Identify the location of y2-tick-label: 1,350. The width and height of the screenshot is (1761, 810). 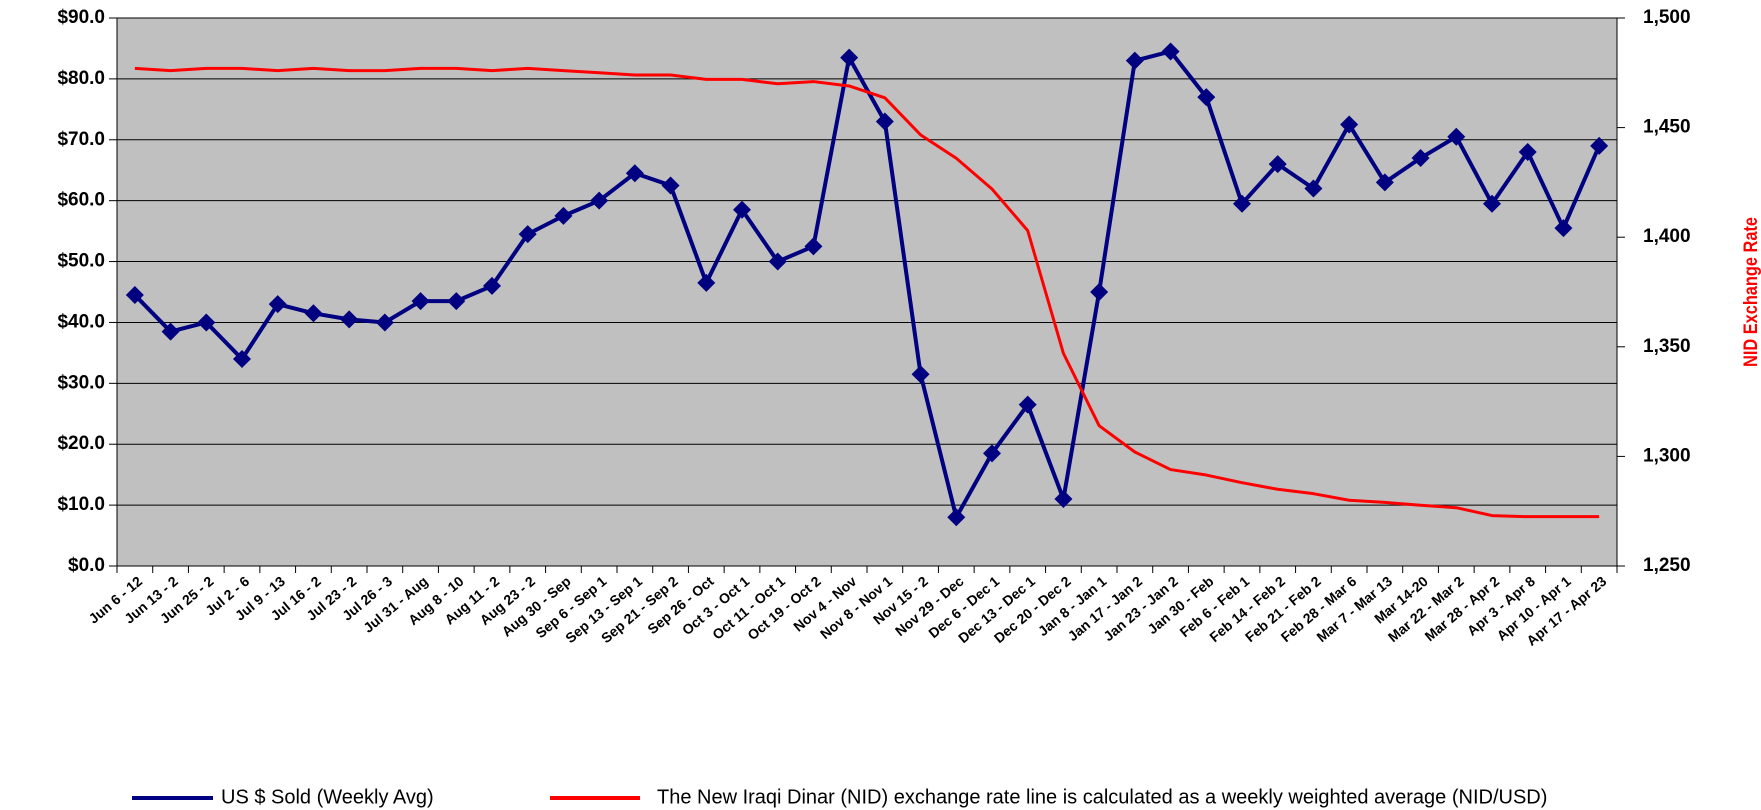
(1667, 346).